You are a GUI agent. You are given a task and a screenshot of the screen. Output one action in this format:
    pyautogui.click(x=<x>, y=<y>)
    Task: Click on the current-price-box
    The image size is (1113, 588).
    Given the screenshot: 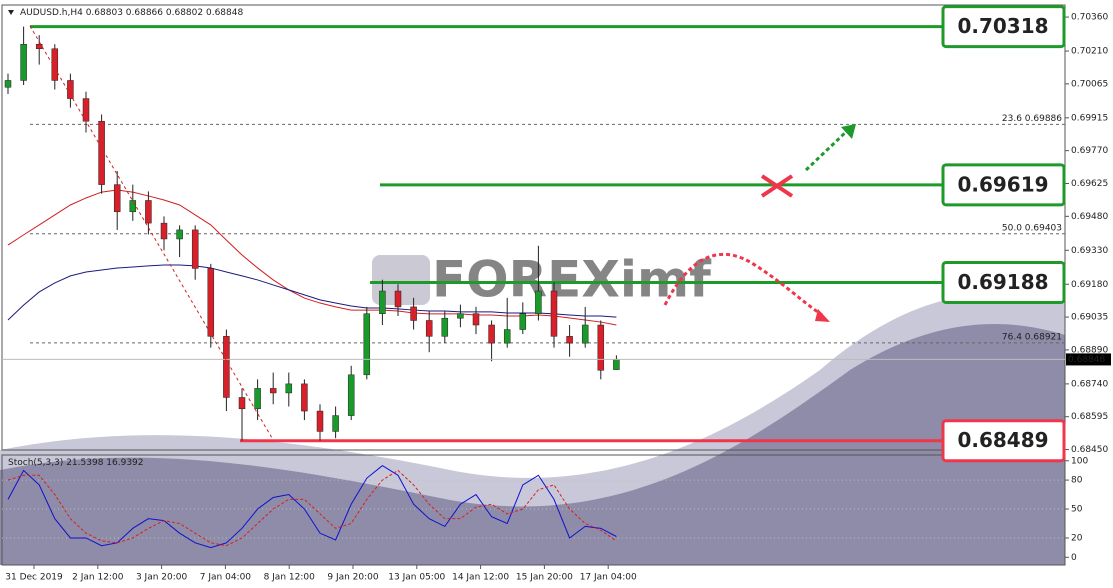 What is the action you would take?
    pyautogui.click(x=1088, y=359)
    